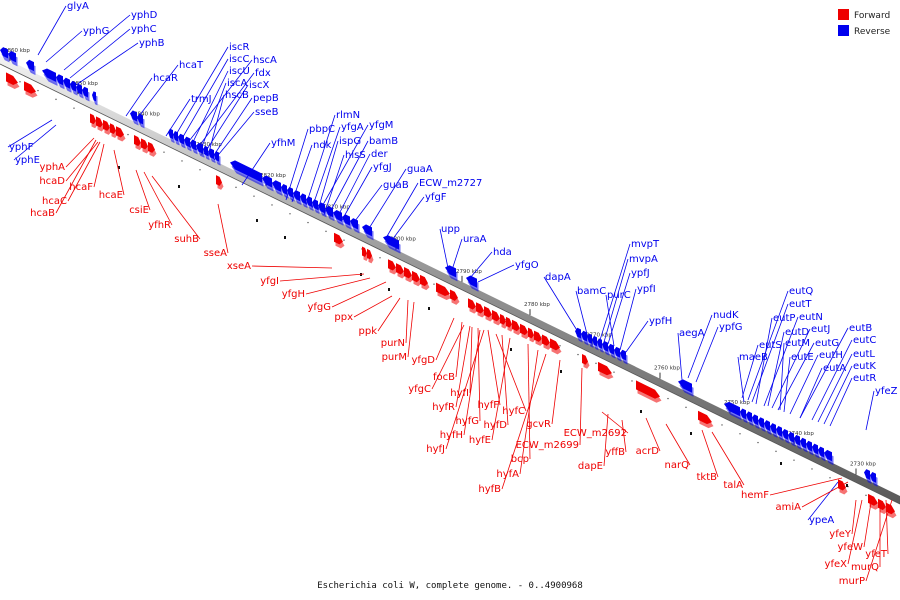 This screenshot has height=600, width=900. What do you see at coordinates (239, 71) in the screenshot?
I see `gene-label: iscU` at bounding box center [239, 71].